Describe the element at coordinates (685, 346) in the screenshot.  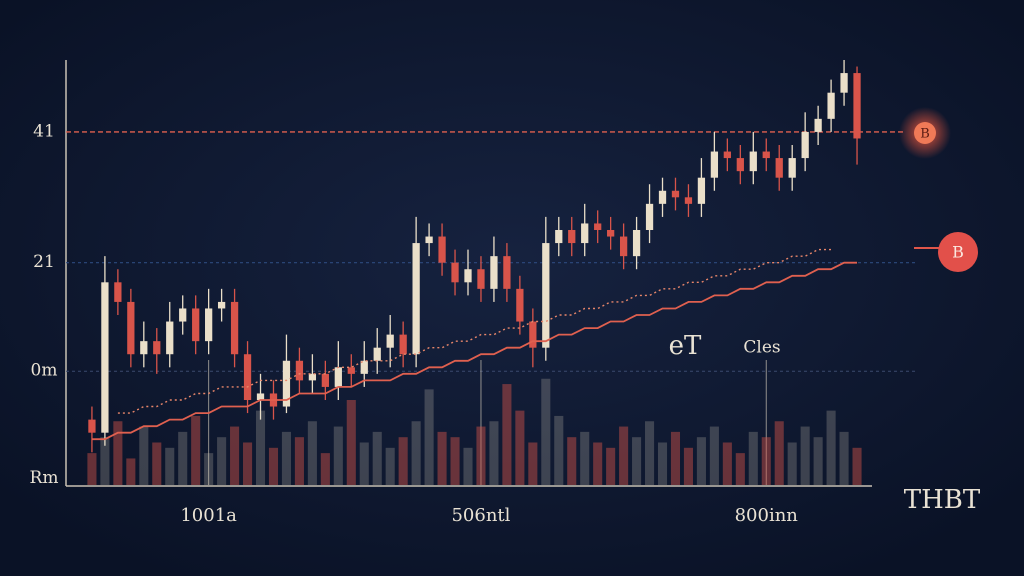
I see `annotation: eT` at that location.